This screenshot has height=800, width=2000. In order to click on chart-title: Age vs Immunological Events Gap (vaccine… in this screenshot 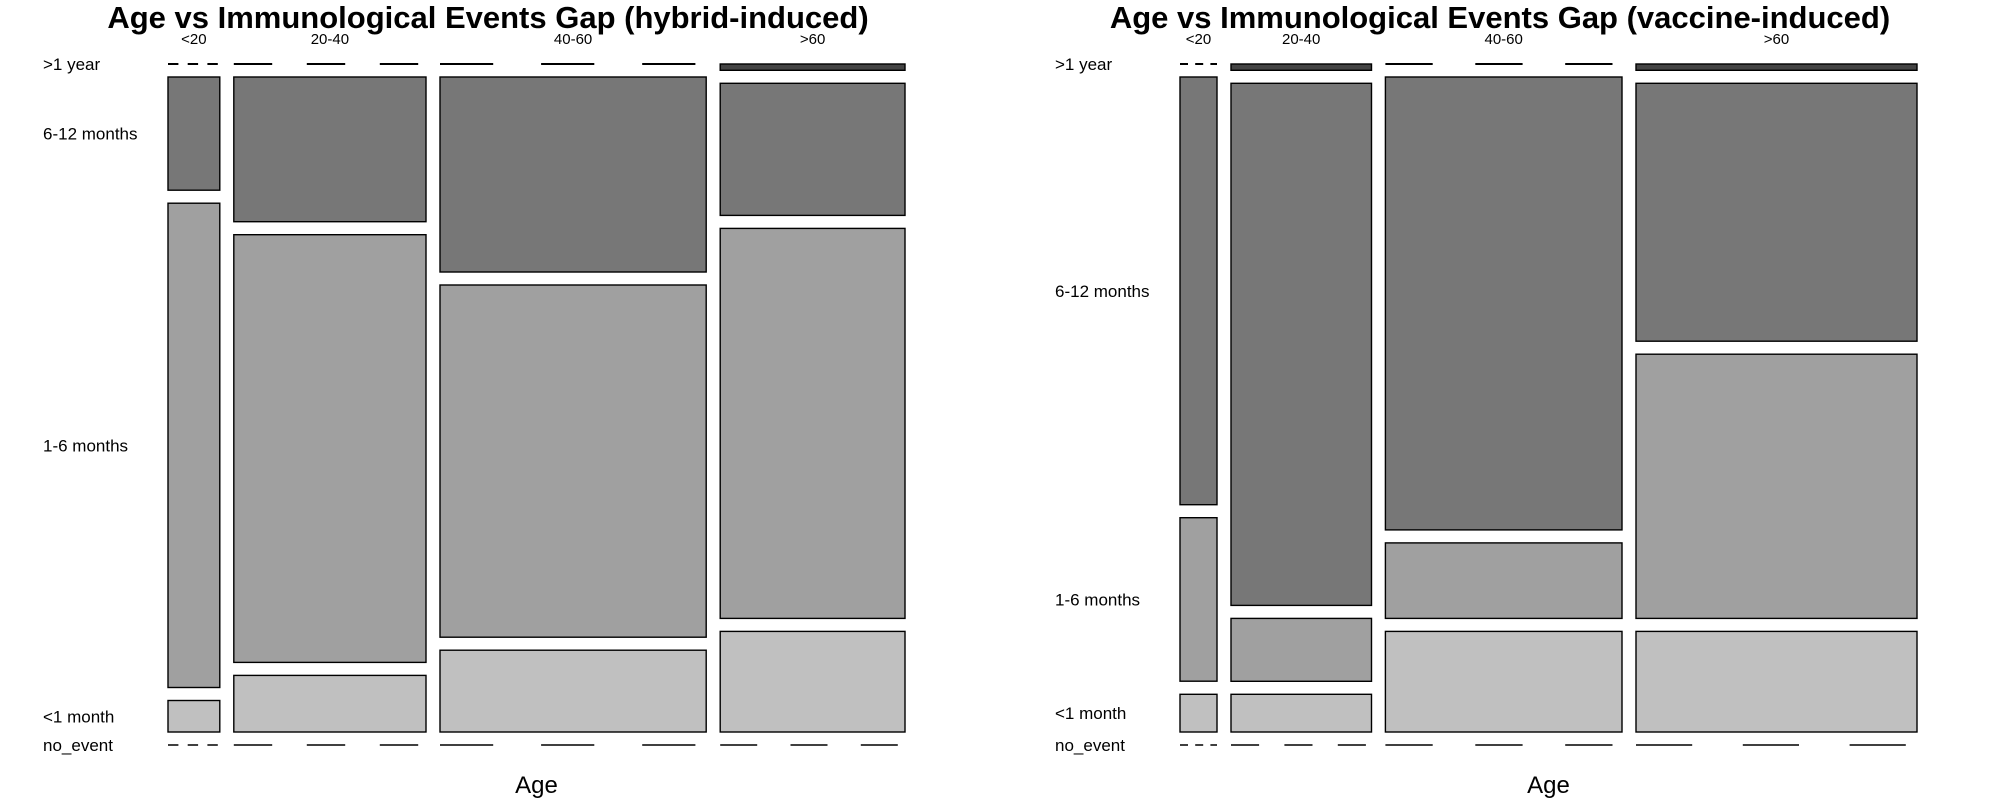, I will do `click(1500, 17)`.